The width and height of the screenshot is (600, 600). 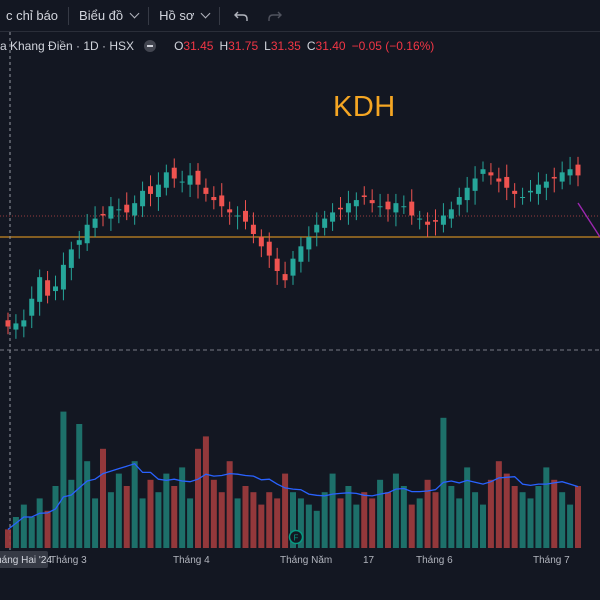 I want to click on profile-button: Hồ sơ, so click(x=184, y=15).